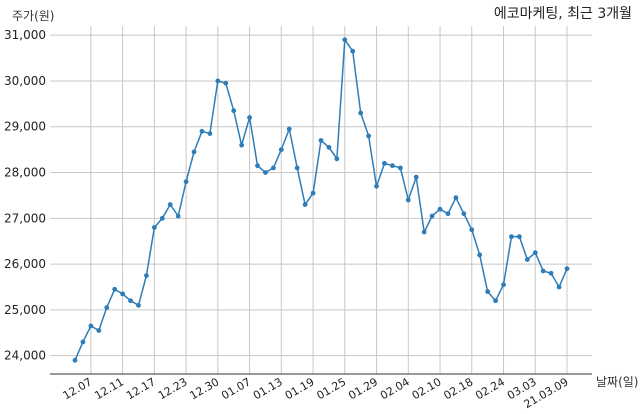 This screenshot has height=414, width=640. What do you see at coordinates (395, 388) in the screenshot?
I see `x-tick-label: 02.04` at bounding box center [395, 388].